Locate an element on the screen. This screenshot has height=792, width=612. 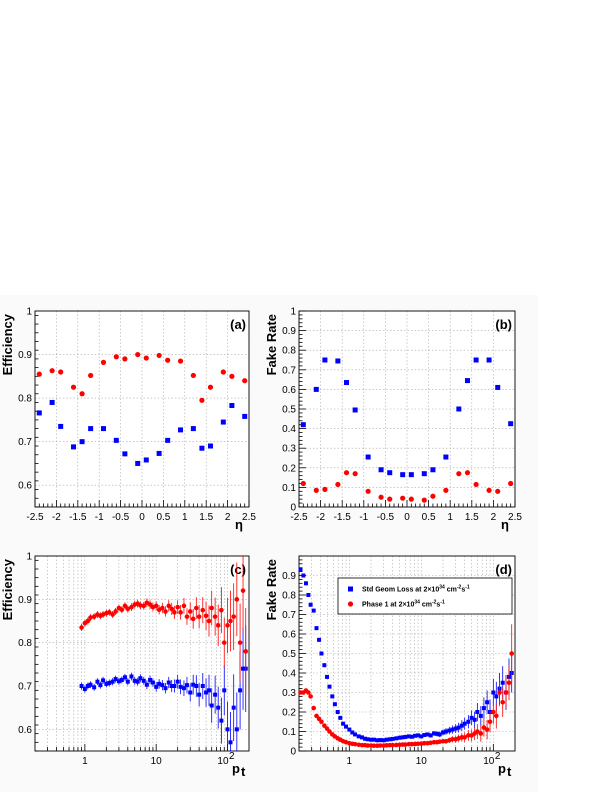
x-tick-label: -2.5 is located at coordinates (35, 517).